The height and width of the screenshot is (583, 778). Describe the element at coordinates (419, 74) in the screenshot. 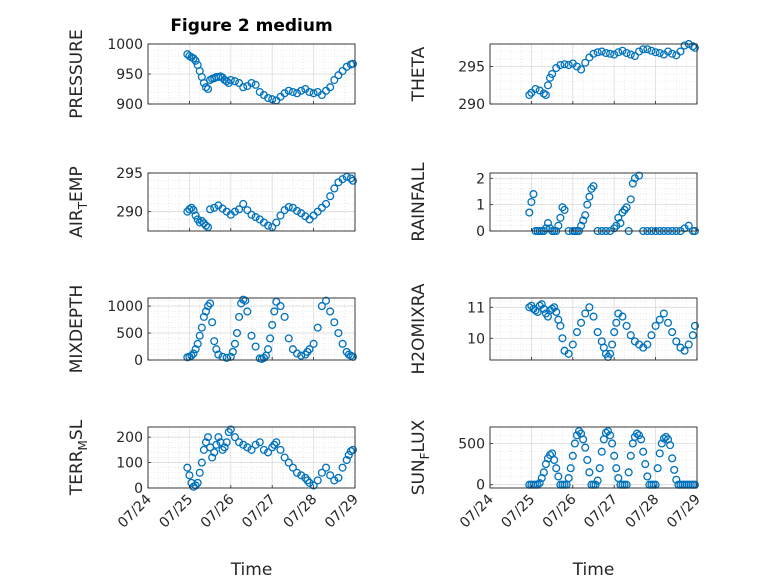

I see `y-axis-label: THETA` at that location.